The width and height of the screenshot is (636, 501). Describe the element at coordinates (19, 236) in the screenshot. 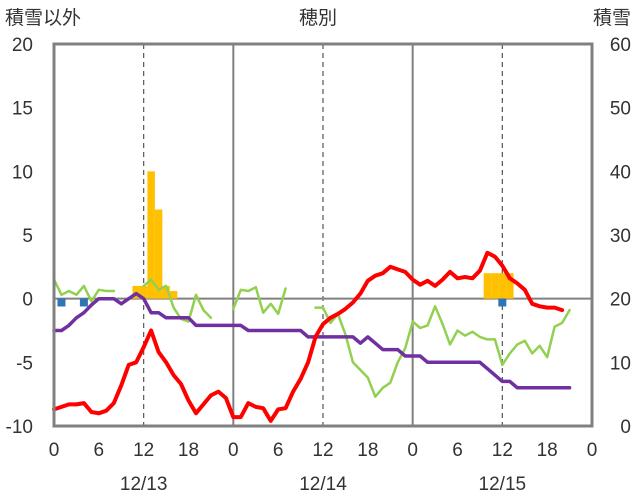

I see `left-axis-ticks: 20 15 10 5 0 -5 -10` at that location.